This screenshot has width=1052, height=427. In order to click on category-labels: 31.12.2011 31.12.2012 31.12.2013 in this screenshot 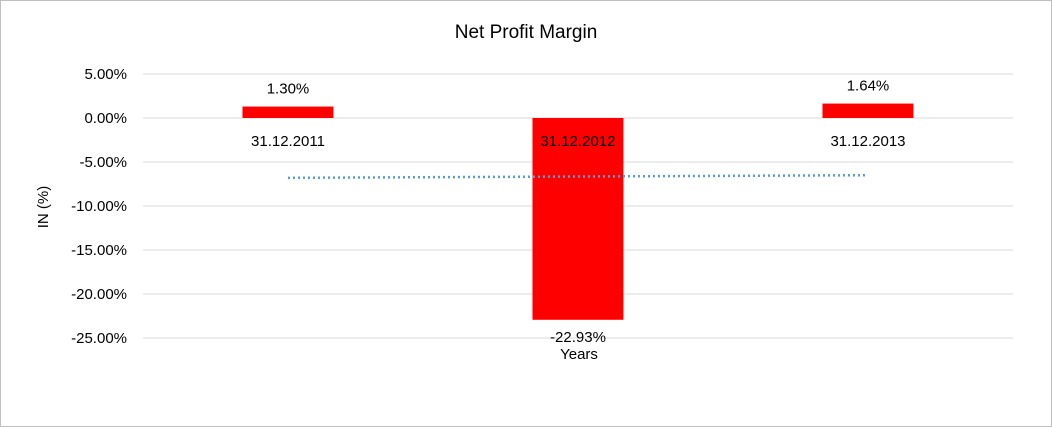, I will do `click(578, 141)`.